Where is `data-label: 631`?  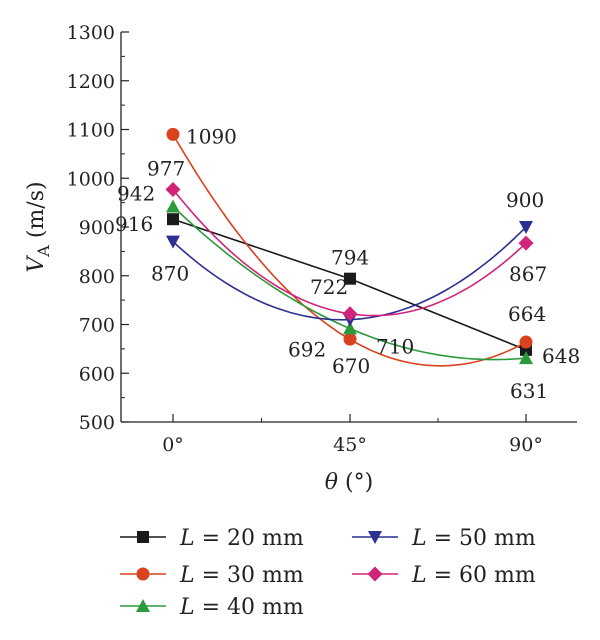 data-label: 631 is located at coordinates (529, 391).